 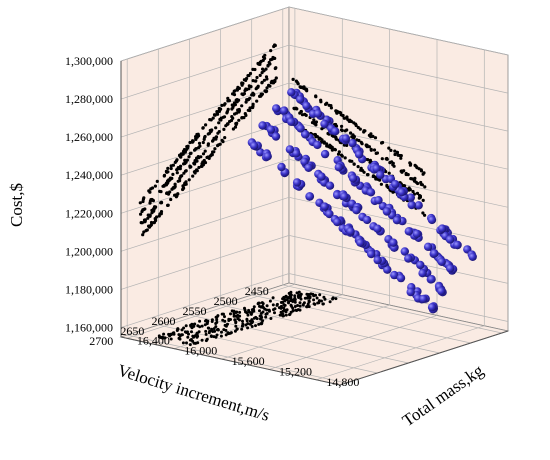 I want to click on cost-tick-label: 1,240,000, so click(x=89, y=175).